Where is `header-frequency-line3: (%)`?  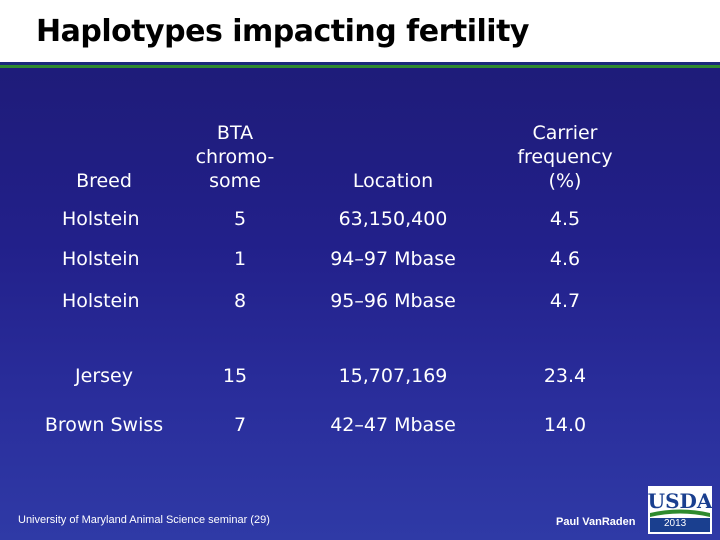 header-frequency-line3: (%) is located at coordinates (565, 181).